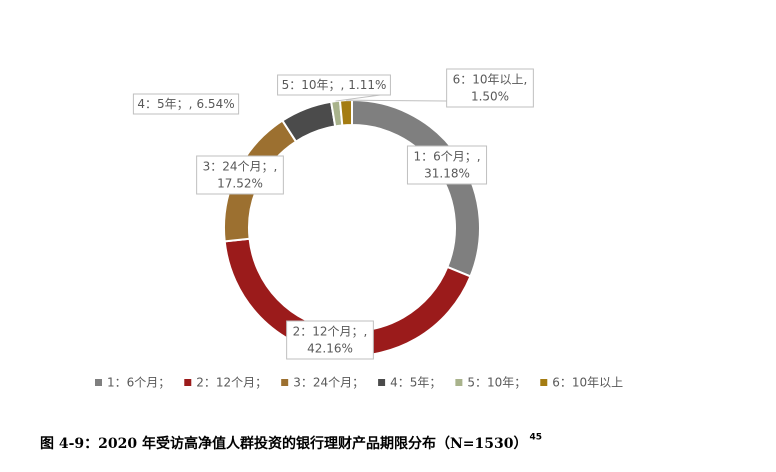 The image size is (776, 472). Describe the element at coordinates (490, 80) in the screenshot. I see `label-name: 6：10年以上,` at that location.